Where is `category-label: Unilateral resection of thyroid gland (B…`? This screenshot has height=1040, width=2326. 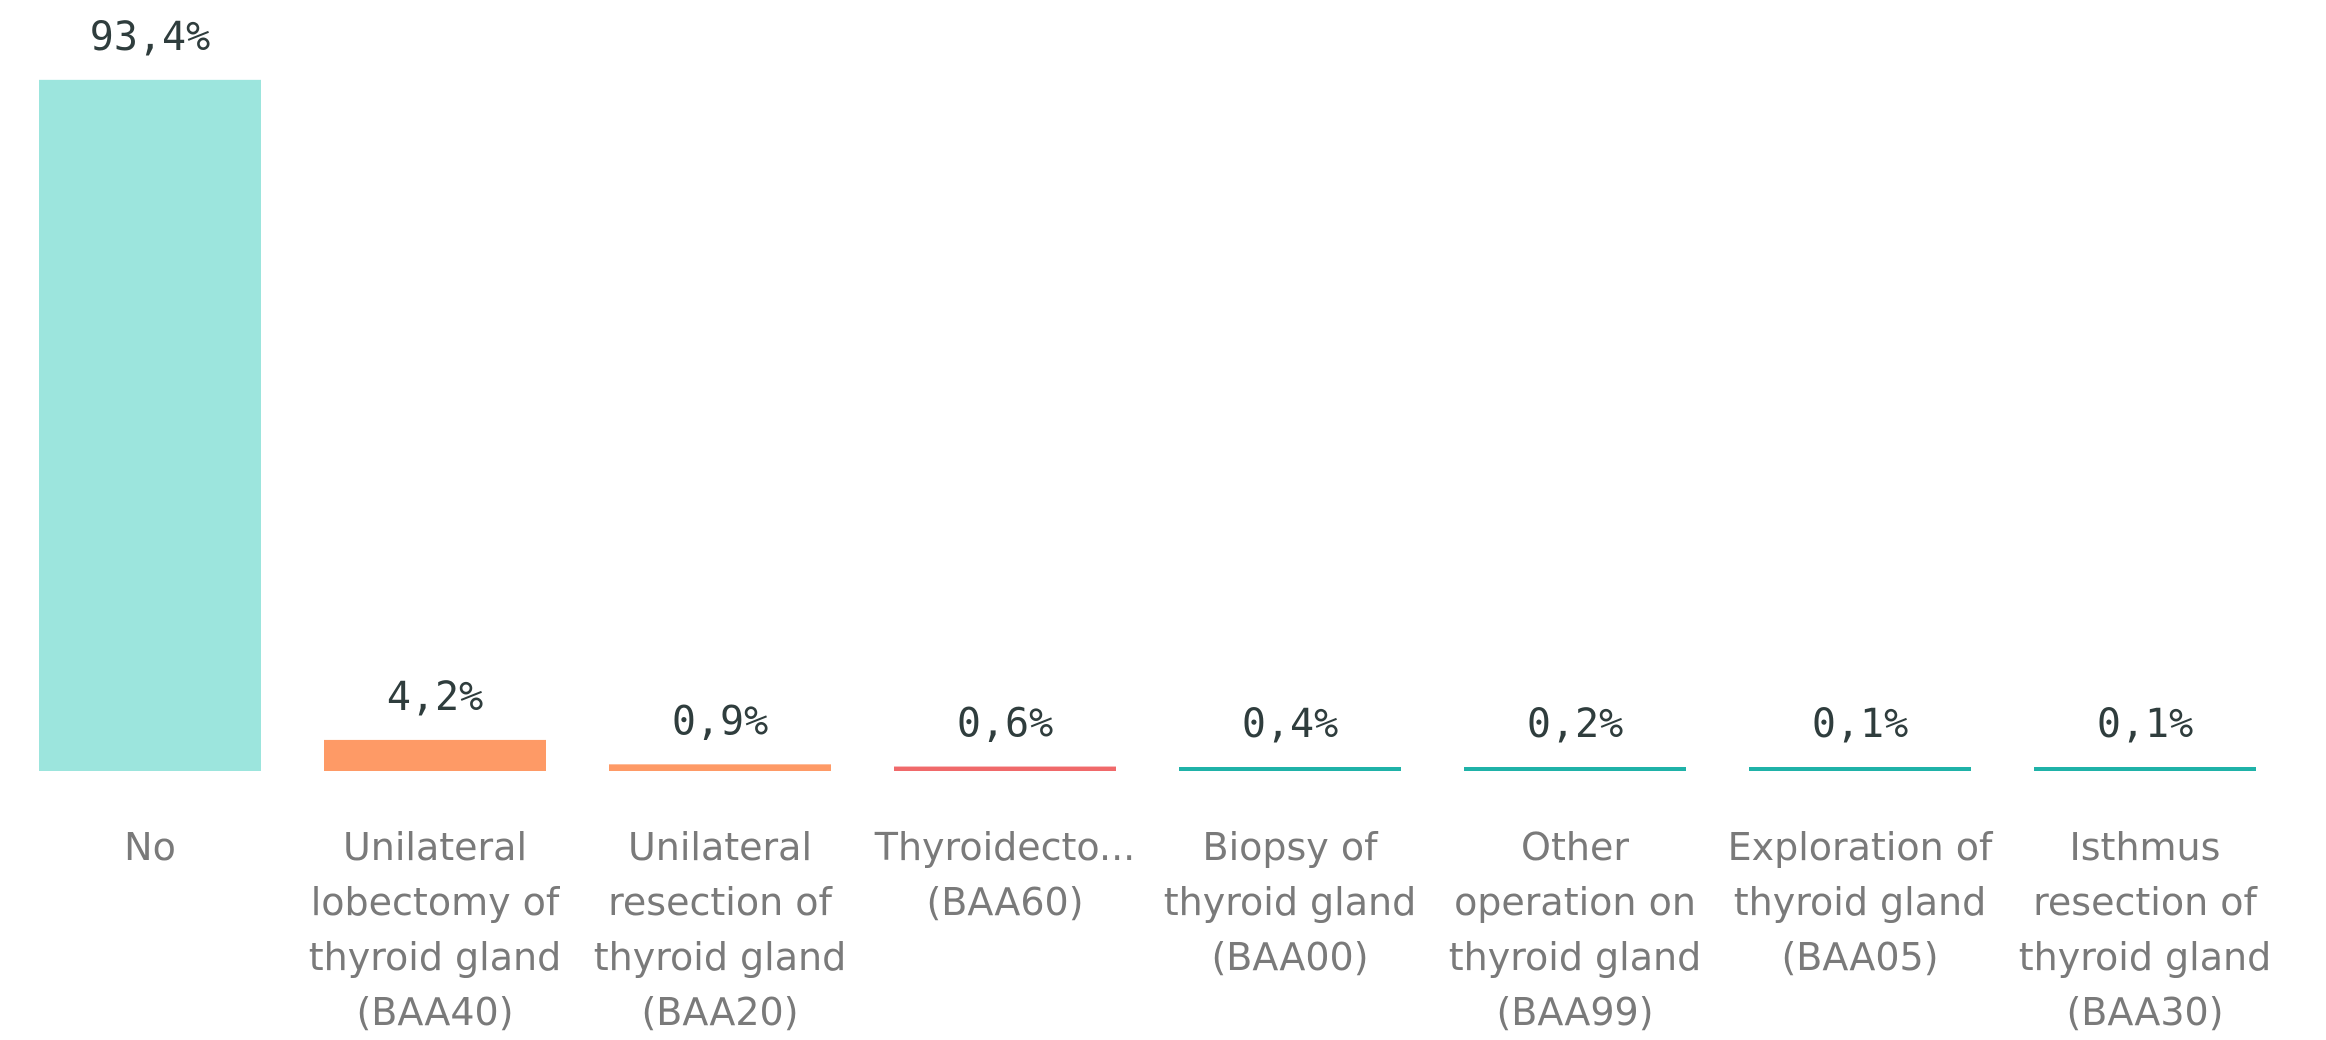 category-label: Unilateral resection of thyroid gland (B… is located at coordinates (720, 929).